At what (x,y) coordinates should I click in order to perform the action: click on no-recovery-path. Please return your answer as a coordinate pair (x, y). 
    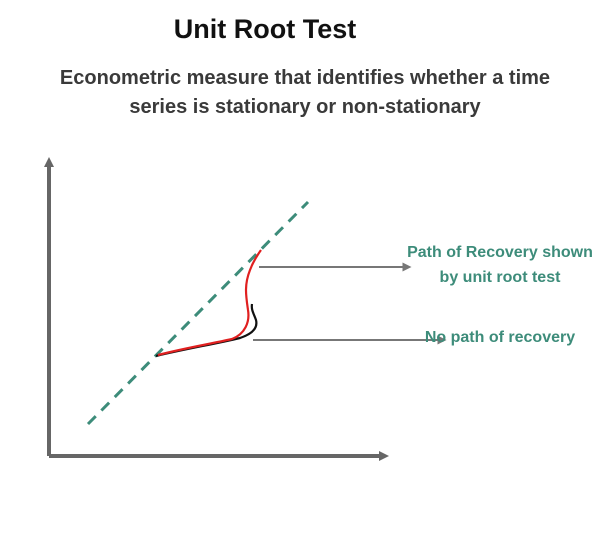
    Looking at the image, I should click on (206, 330).